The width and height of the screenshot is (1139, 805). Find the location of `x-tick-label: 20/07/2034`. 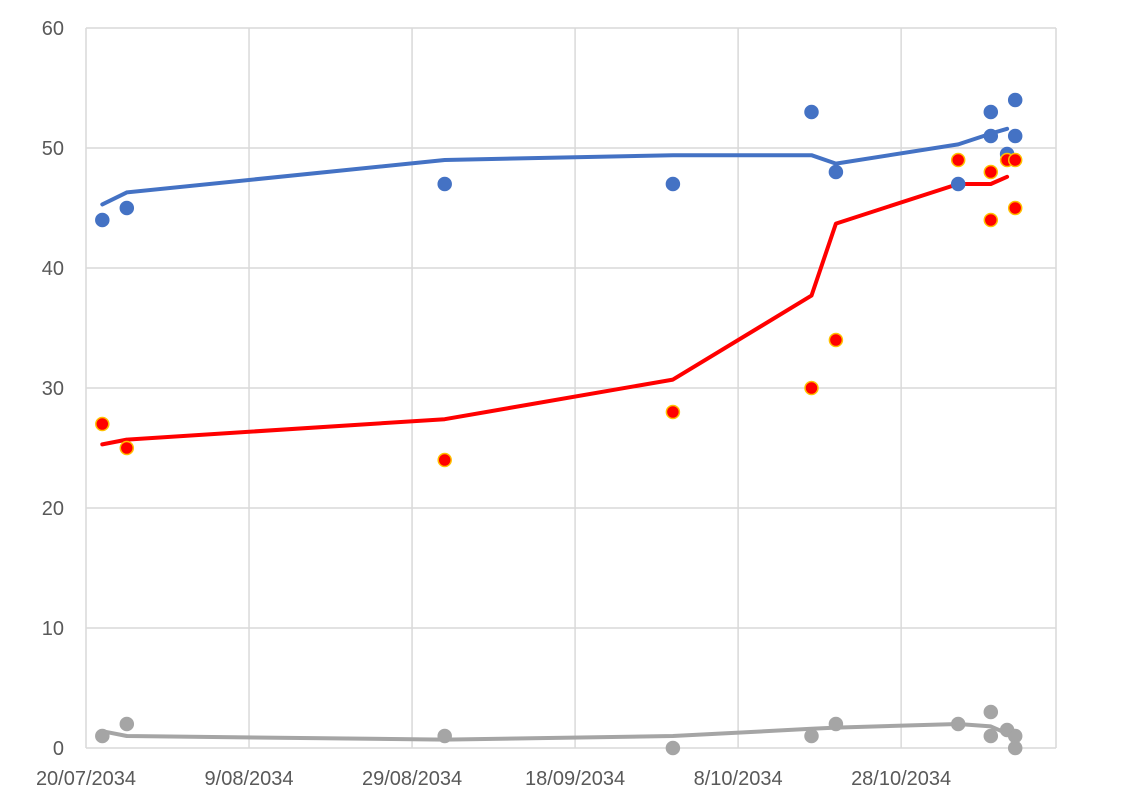

x-tick-label: 20/07/2034 is located at coordinates (86, 779).